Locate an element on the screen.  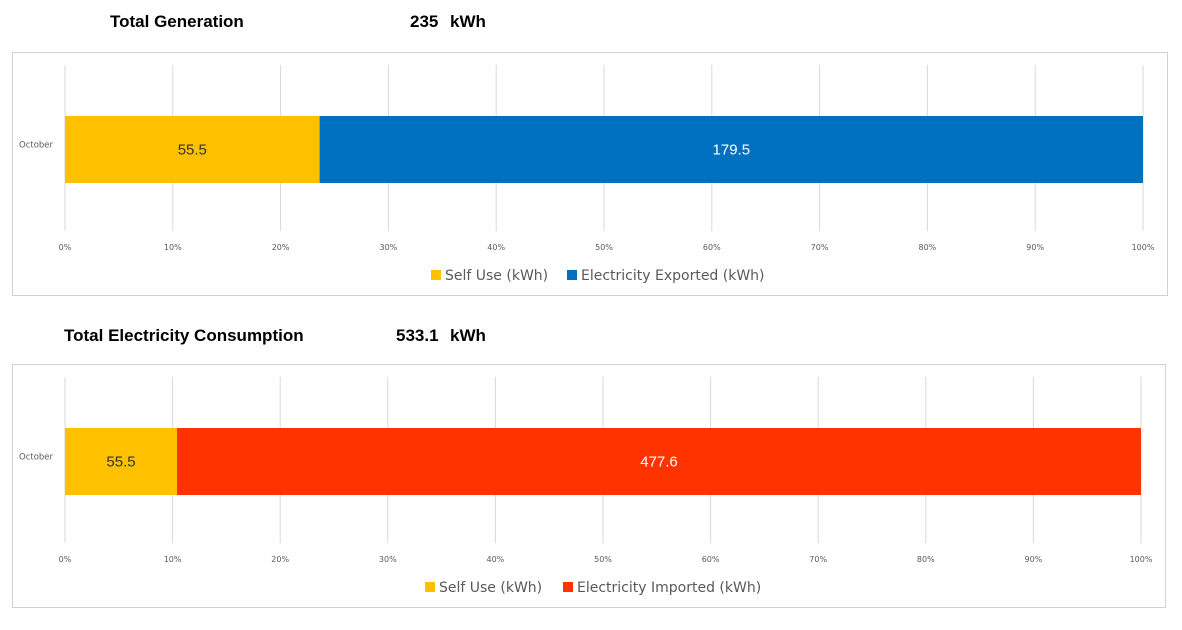
consumption-x-tick-label: 20% is located at coordinates (280, 559).